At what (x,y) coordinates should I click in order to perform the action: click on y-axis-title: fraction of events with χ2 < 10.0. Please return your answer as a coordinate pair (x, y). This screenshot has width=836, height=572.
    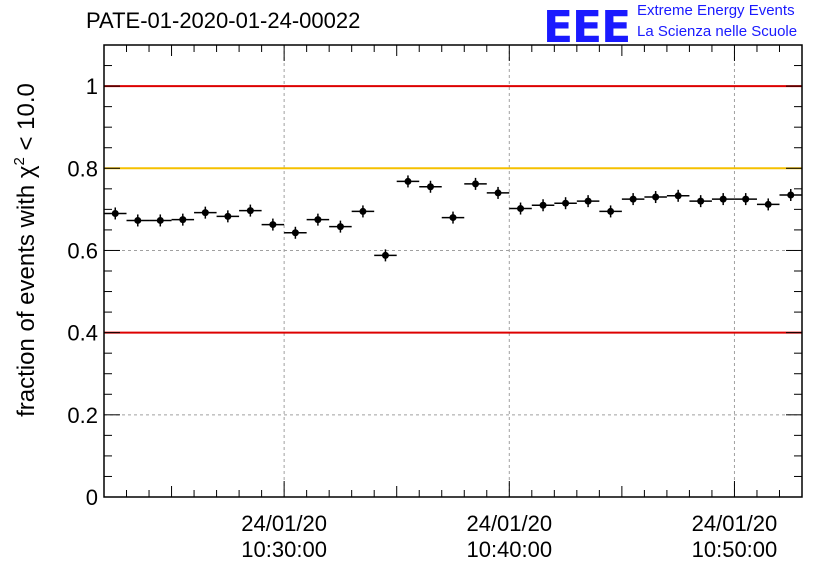
    Looking at the image, I should click on (25, 250).